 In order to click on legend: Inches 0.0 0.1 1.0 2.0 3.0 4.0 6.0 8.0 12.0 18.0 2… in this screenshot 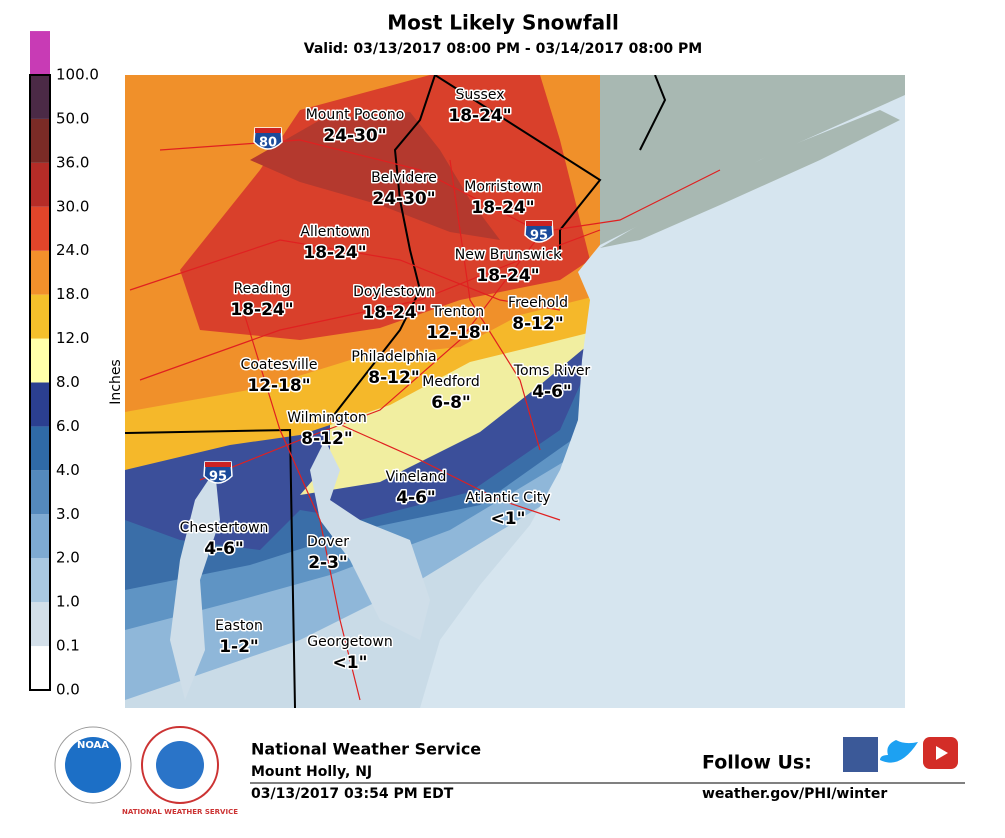, I will do `click(76, 365)`.